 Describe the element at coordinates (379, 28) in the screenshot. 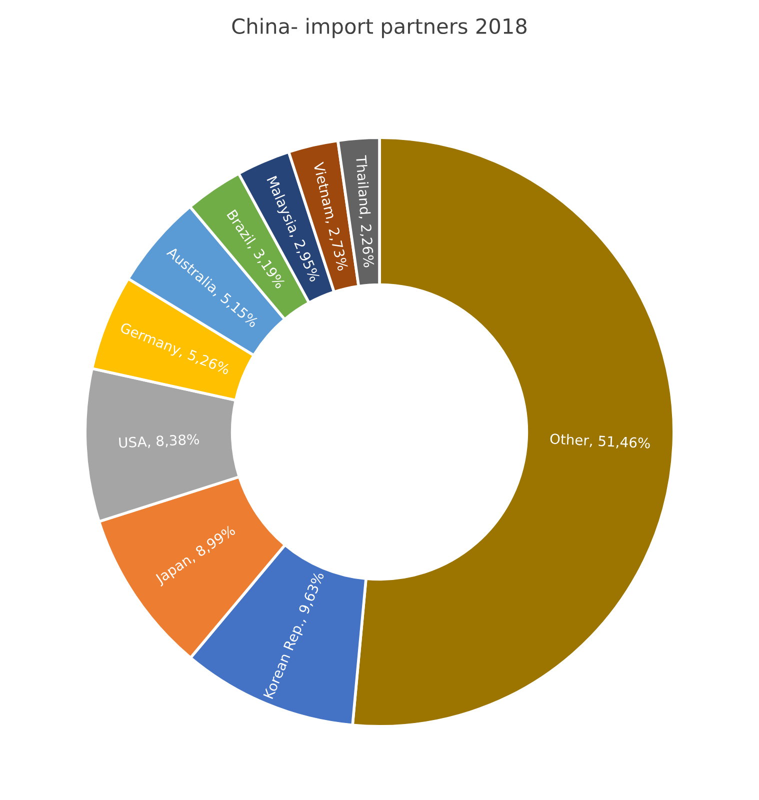

I see `chart-title: China- import partners 2018` at that location.